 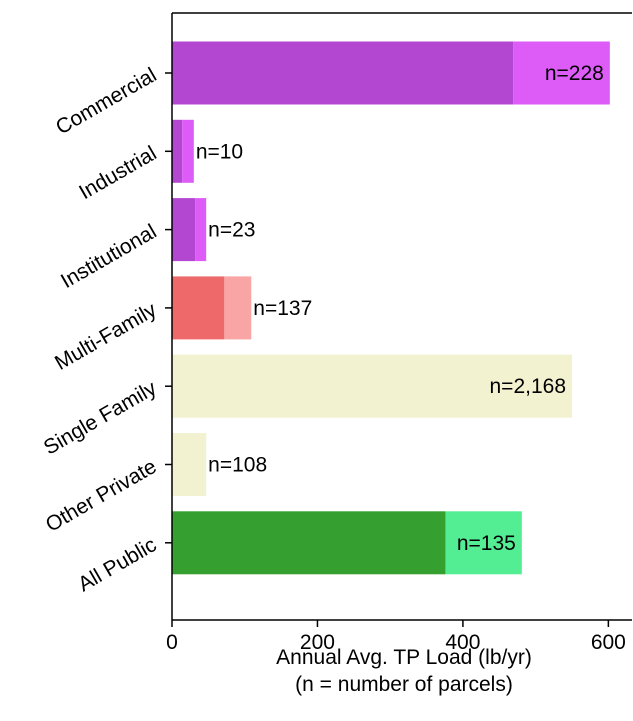 What do you see at coordinates (528, 386) in the screenshot?
I see `bar-label-single-family: n=2,168` at bounding box center [528, 386].